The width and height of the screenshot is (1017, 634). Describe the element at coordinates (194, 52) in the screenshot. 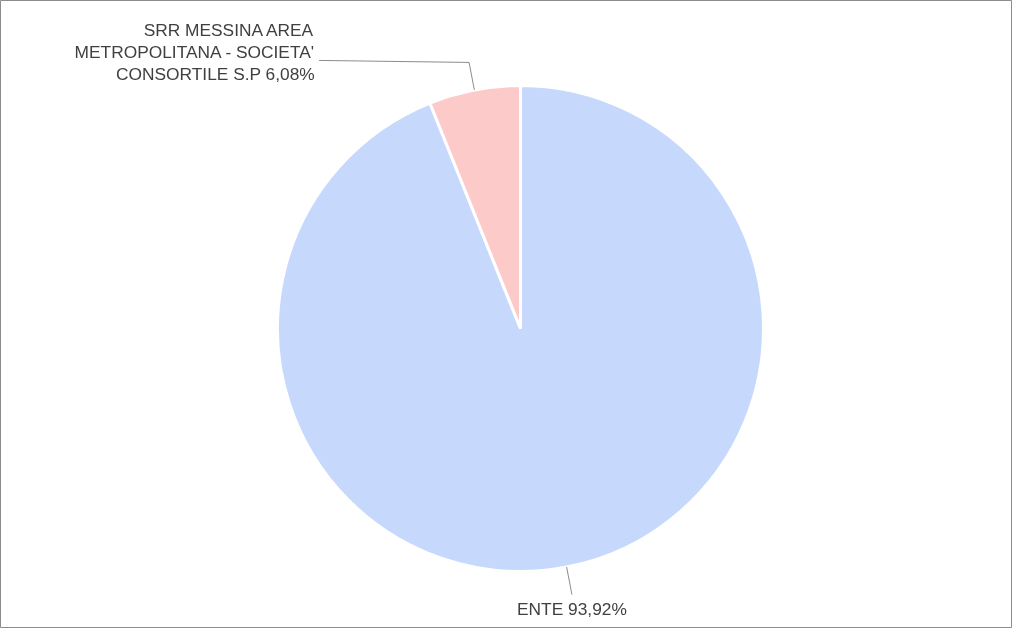

I see `slice-label: SRR MESSINA AREA METROPOLITANA - SOCIETA' CONSORTILE S.P 6,08%` at that location.